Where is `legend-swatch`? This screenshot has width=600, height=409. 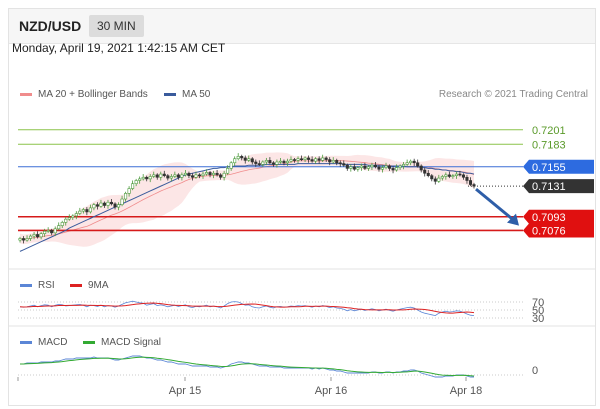
legend-swatch is located at coordinates (170, 94).